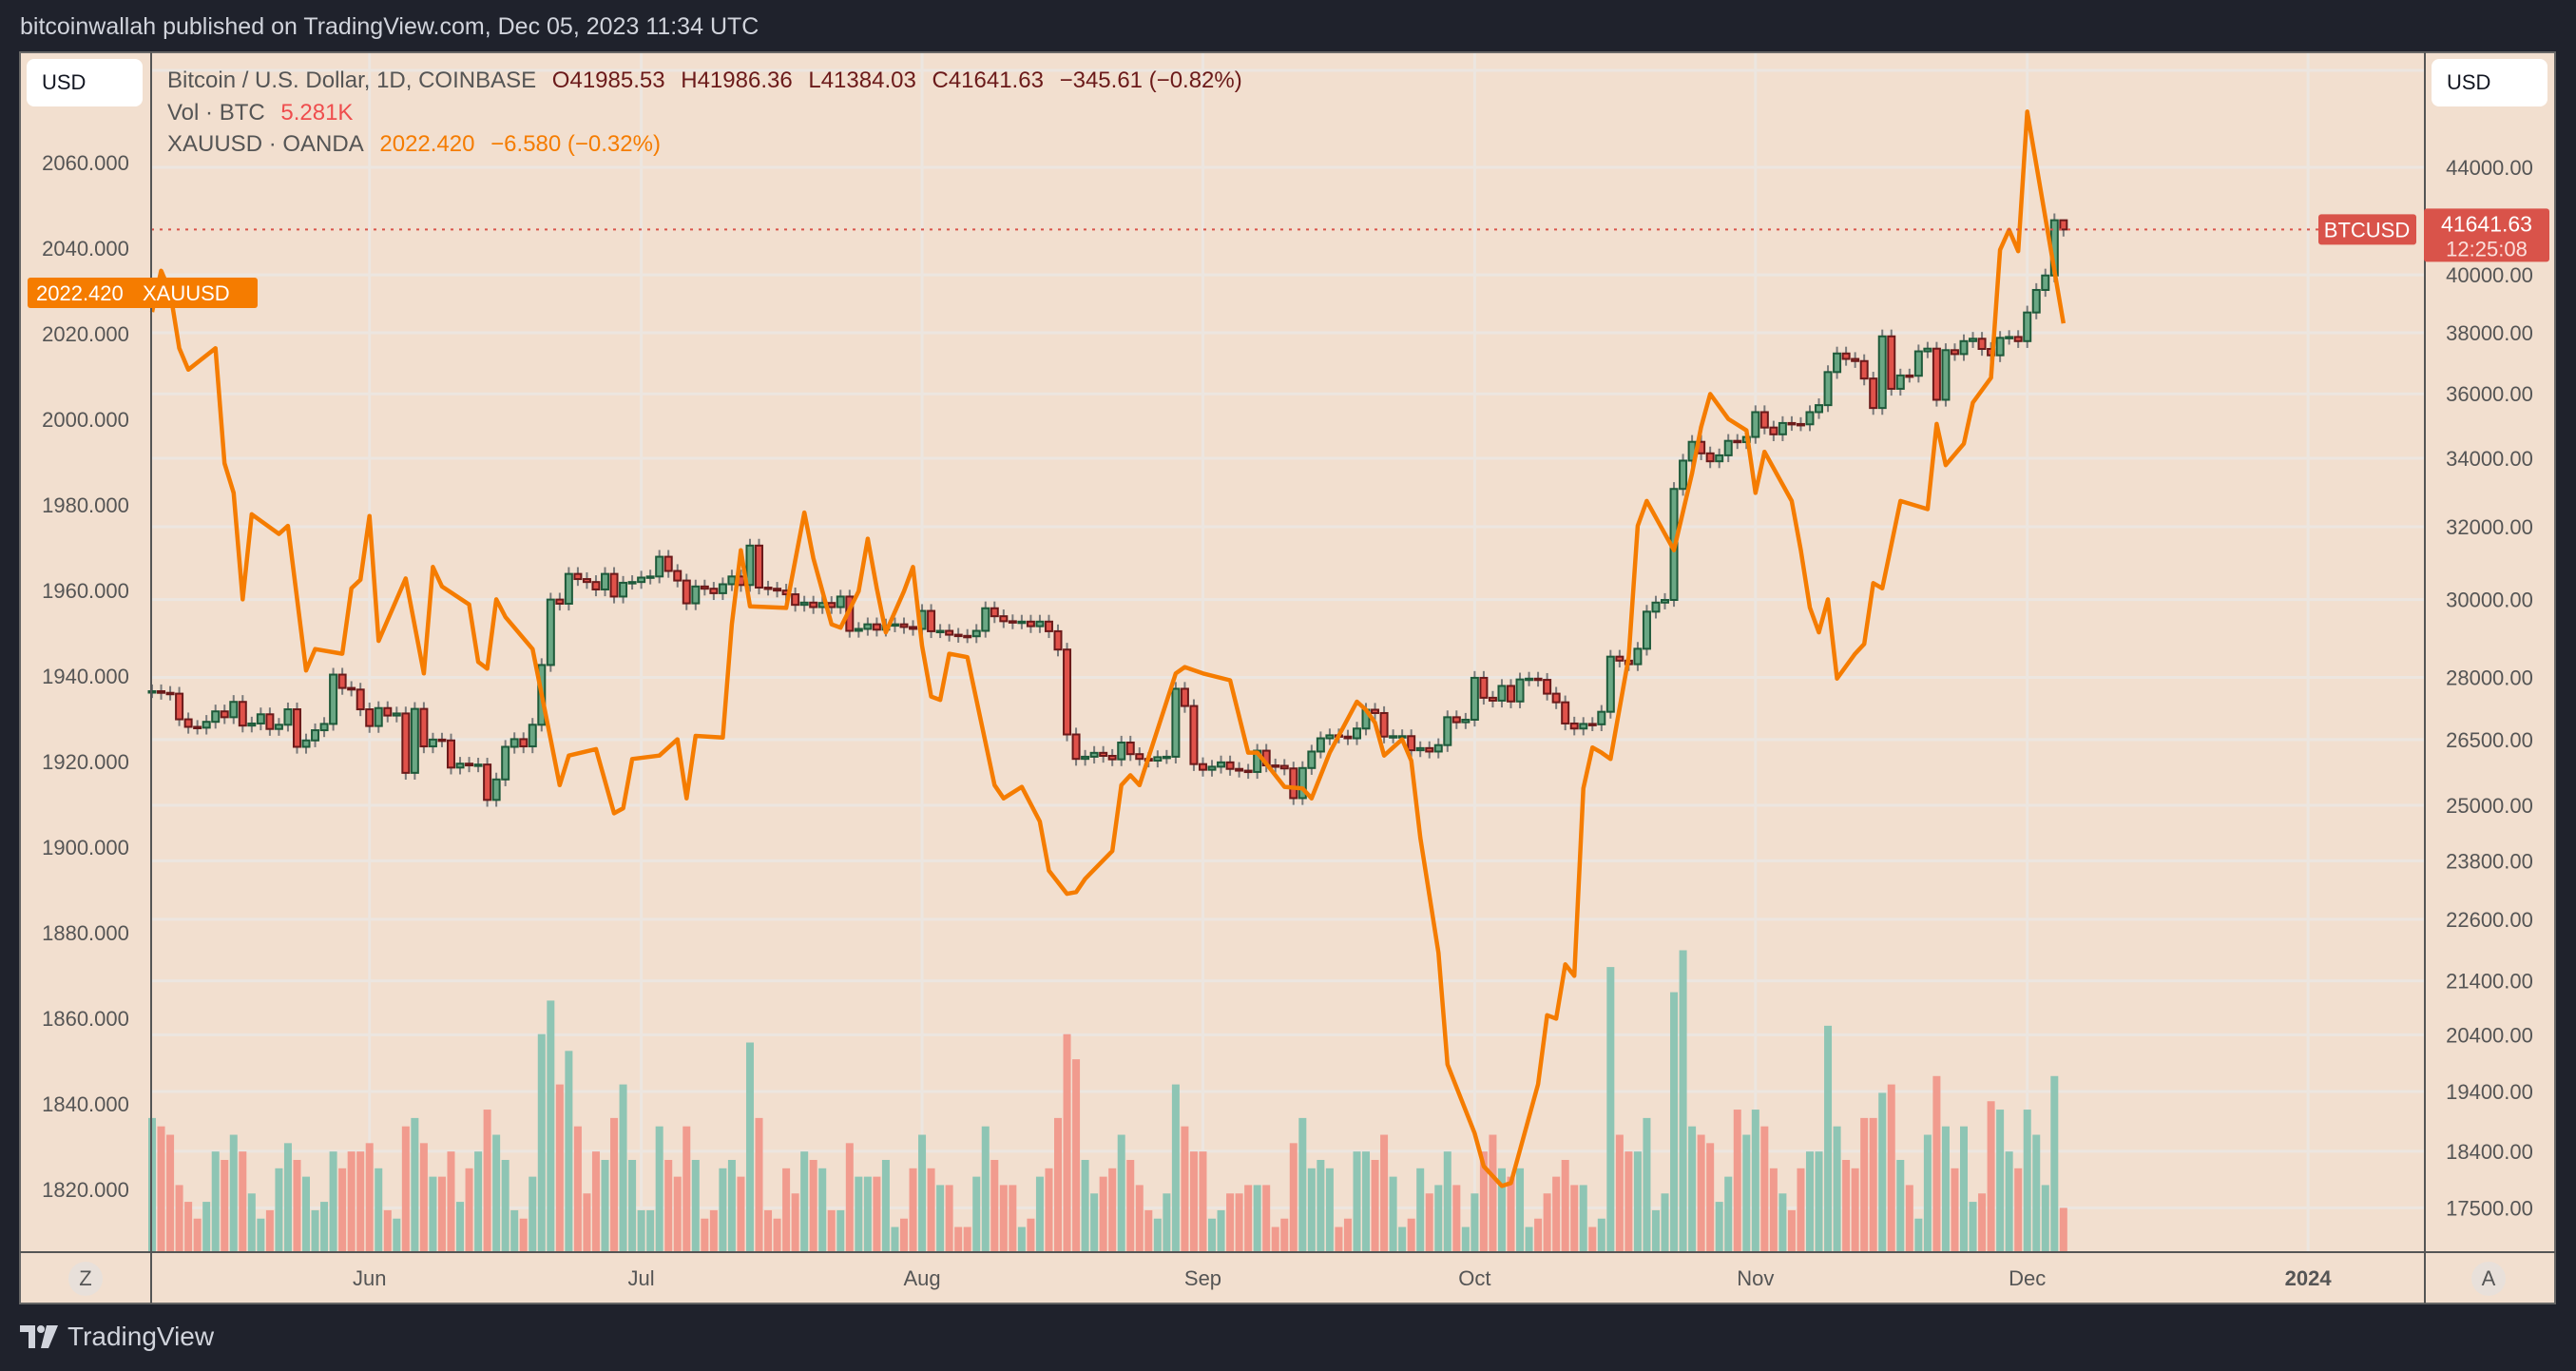  I want to click on zoom-button: Z, so click(85, 1279).